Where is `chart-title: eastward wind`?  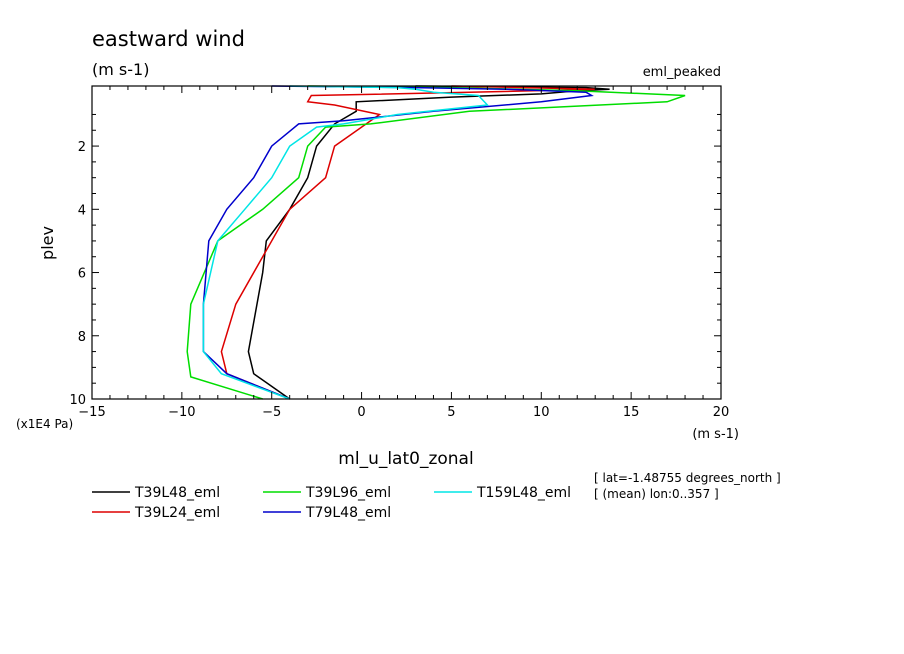 chart-title: eastward wind is located at coordinates (168, 39).